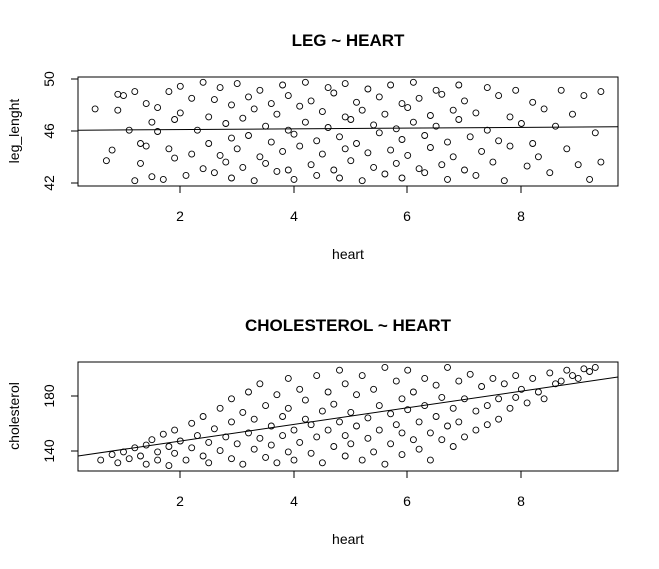 The height and width of the screenshot is (569, 659). Describe the element at coordinates (521, 216) in the screenshot. I see `x-tick-label: 8` at that location.